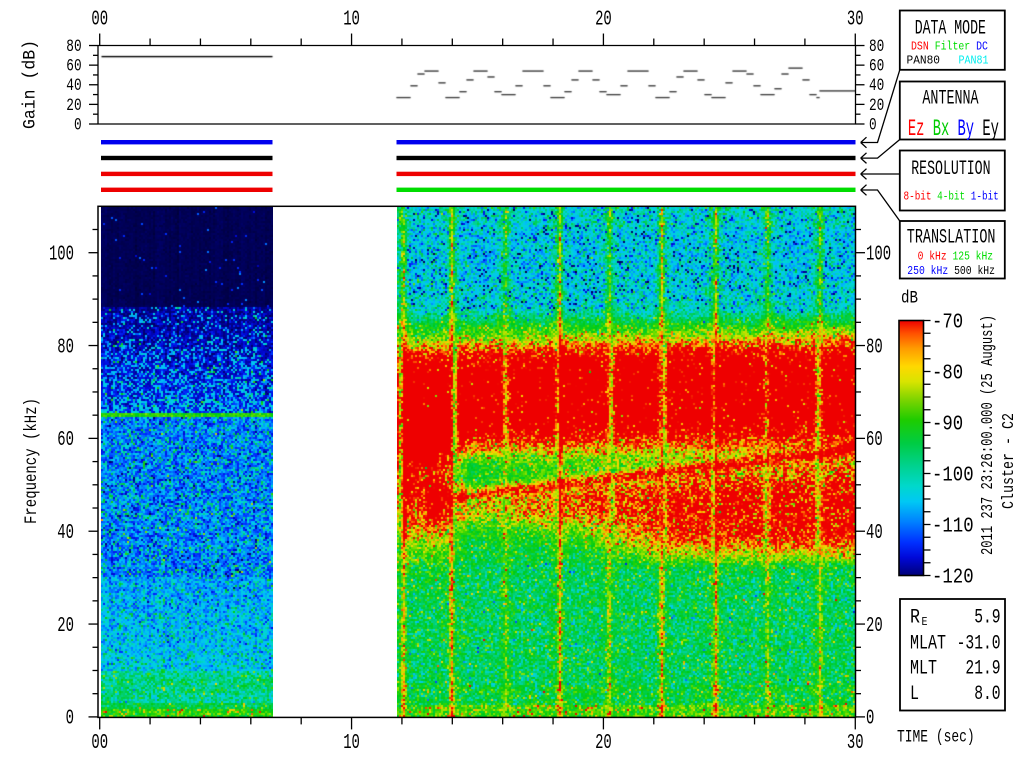 The height and width of the screenshot is (768, 1024). What do you see at coordinates (951, 271) in the screenshot?
I see `svg-text: 250 kHz 500 kHz` at bounding box center [951, 271].